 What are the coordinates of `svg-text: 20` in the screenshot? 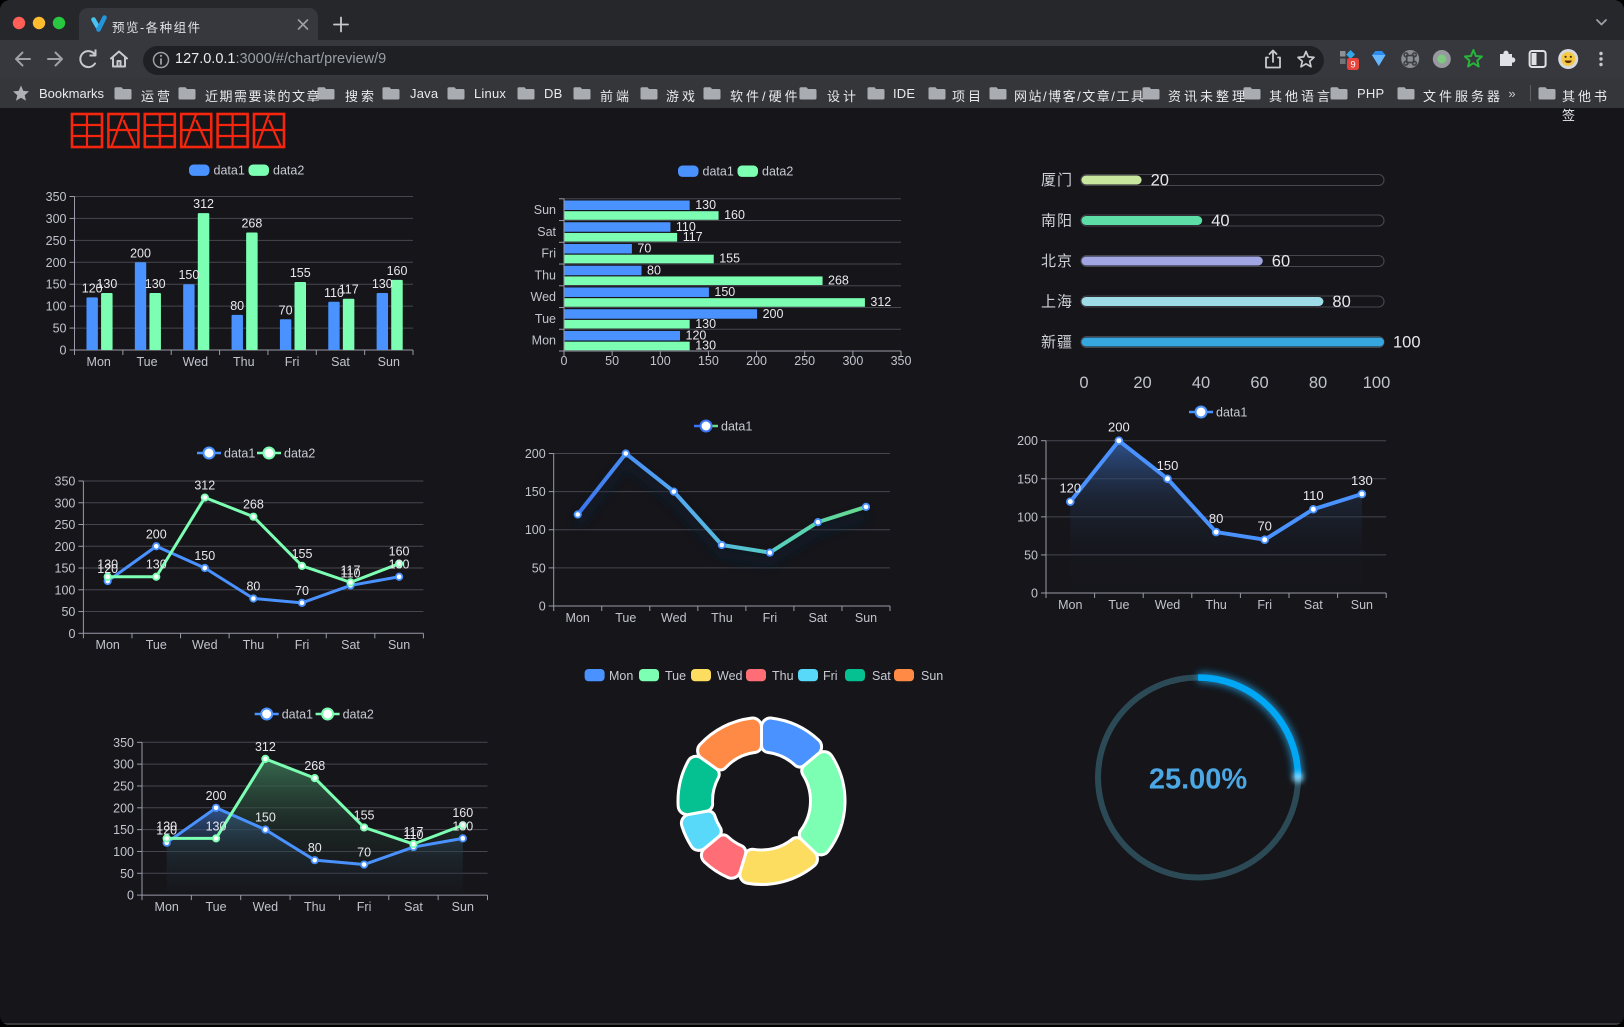 It's located at (1142, 383).